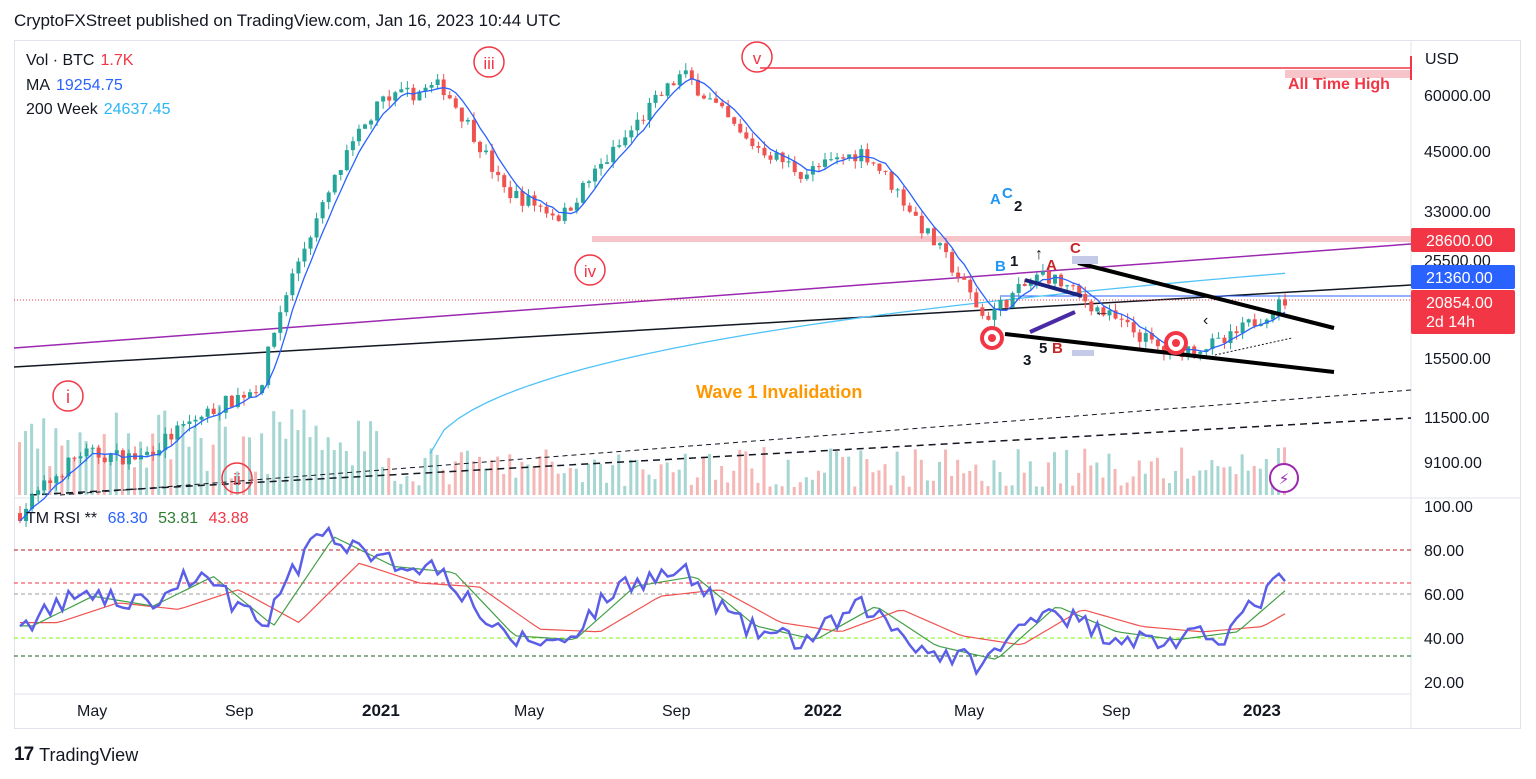 The height and width of the screenshot is (779, 1536). What do you see at coordinates (79, 61) in the screenshot?
I see `legend-volume: Vol · BTC 1.7K` at bounding box center [79, 61].